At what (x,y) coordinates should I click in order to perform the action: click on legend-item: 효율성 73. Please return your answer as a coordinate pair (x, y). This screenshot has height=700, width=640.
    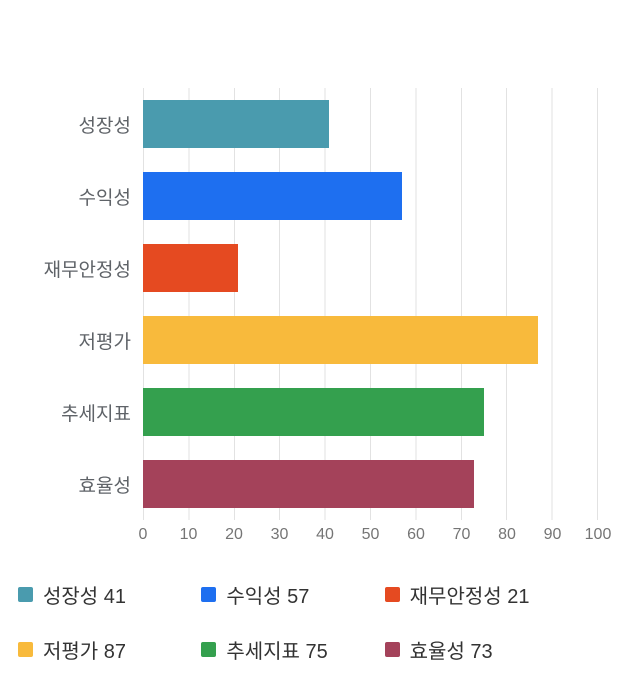
    Looking at the image, I should click on (476, 649).